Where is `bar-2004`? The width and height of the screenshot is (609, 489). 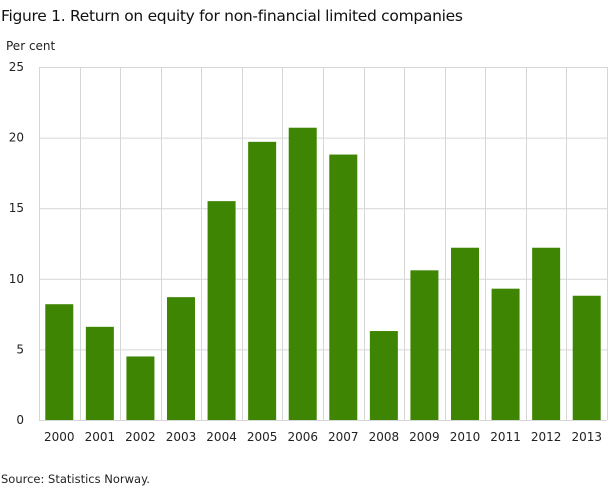
bar-2004 is located at coordinates (221, 310).